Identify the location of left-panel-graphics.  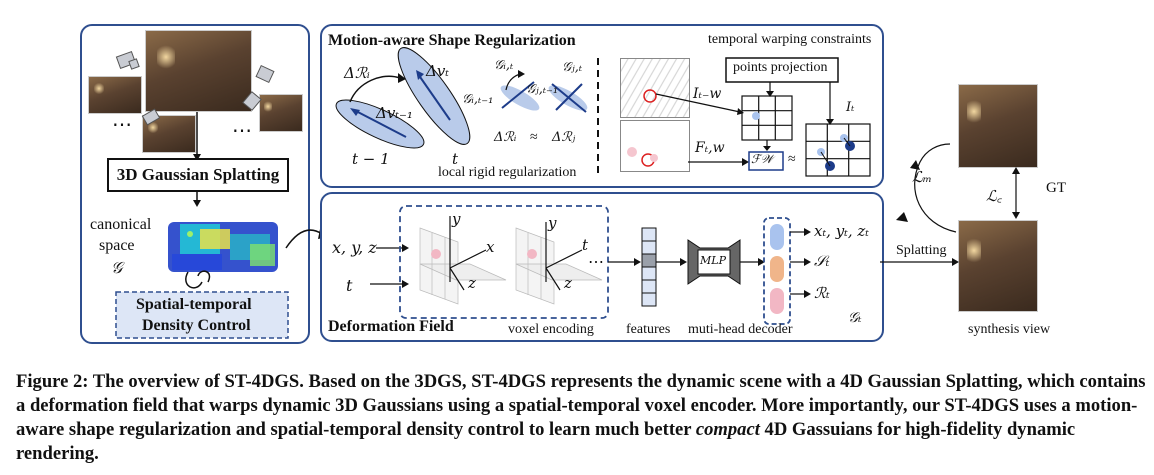
(202, 194).